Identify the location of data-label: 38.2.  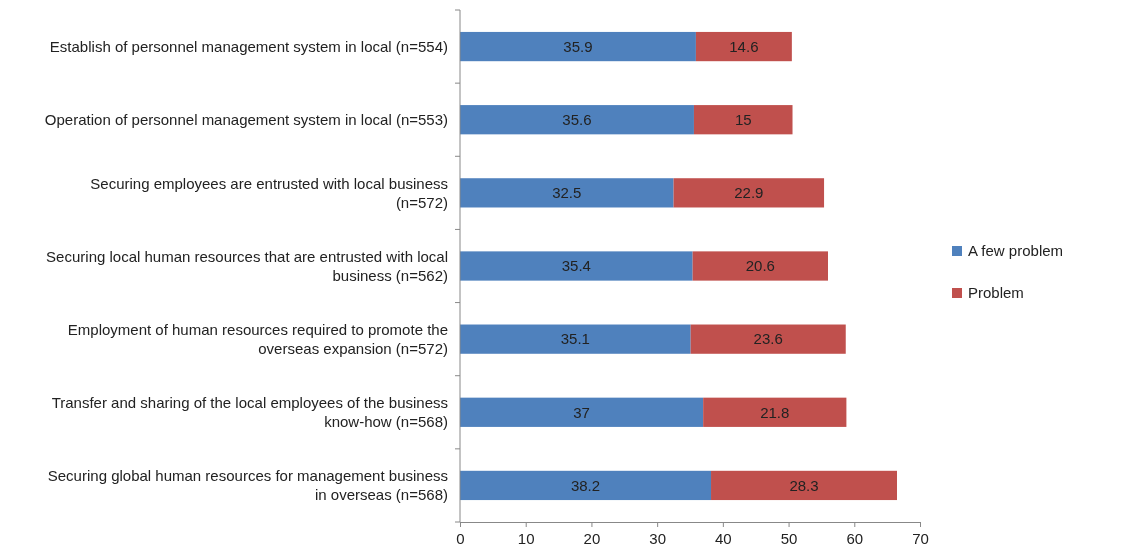
(585, 485).